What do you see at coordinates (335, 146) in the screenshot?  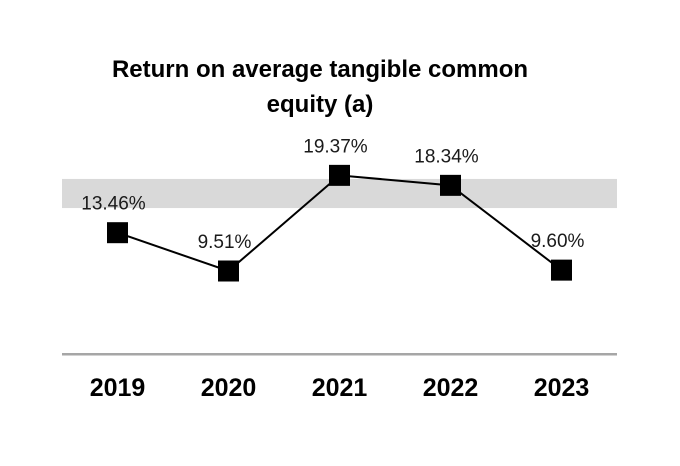 I see `data-label-2021: 19.37%` at bounding box center [335, 146].